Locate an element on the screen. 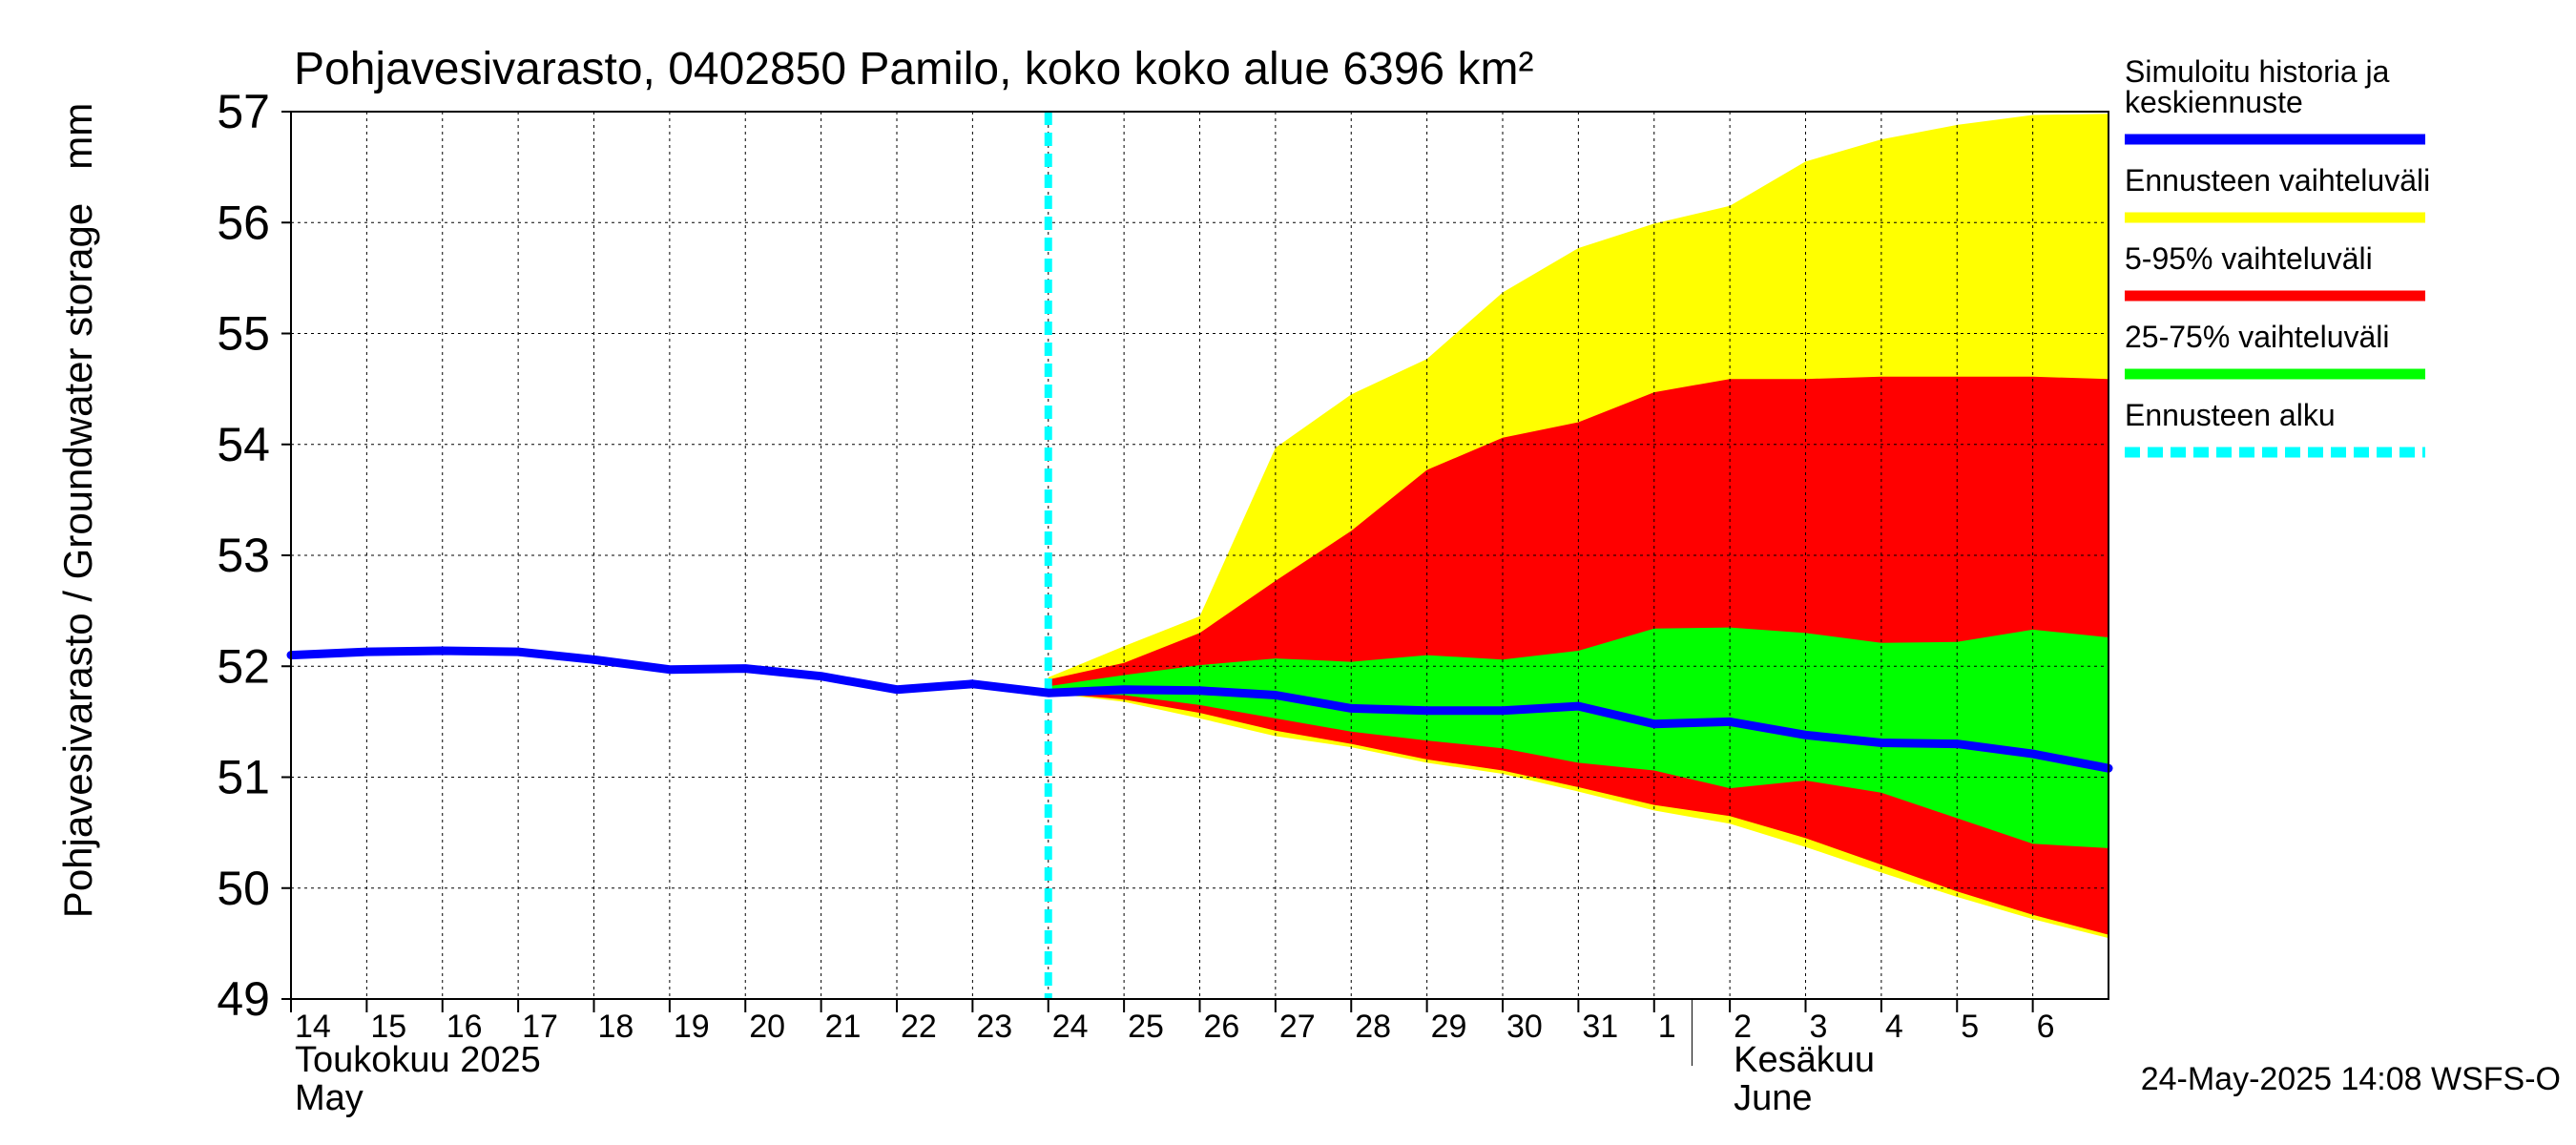 The width and height of the screenshot is (2576, 1145). footer-timestamp: 24-May-2025 14:08 WSFS-O is located at coordinates (2351, 1079).